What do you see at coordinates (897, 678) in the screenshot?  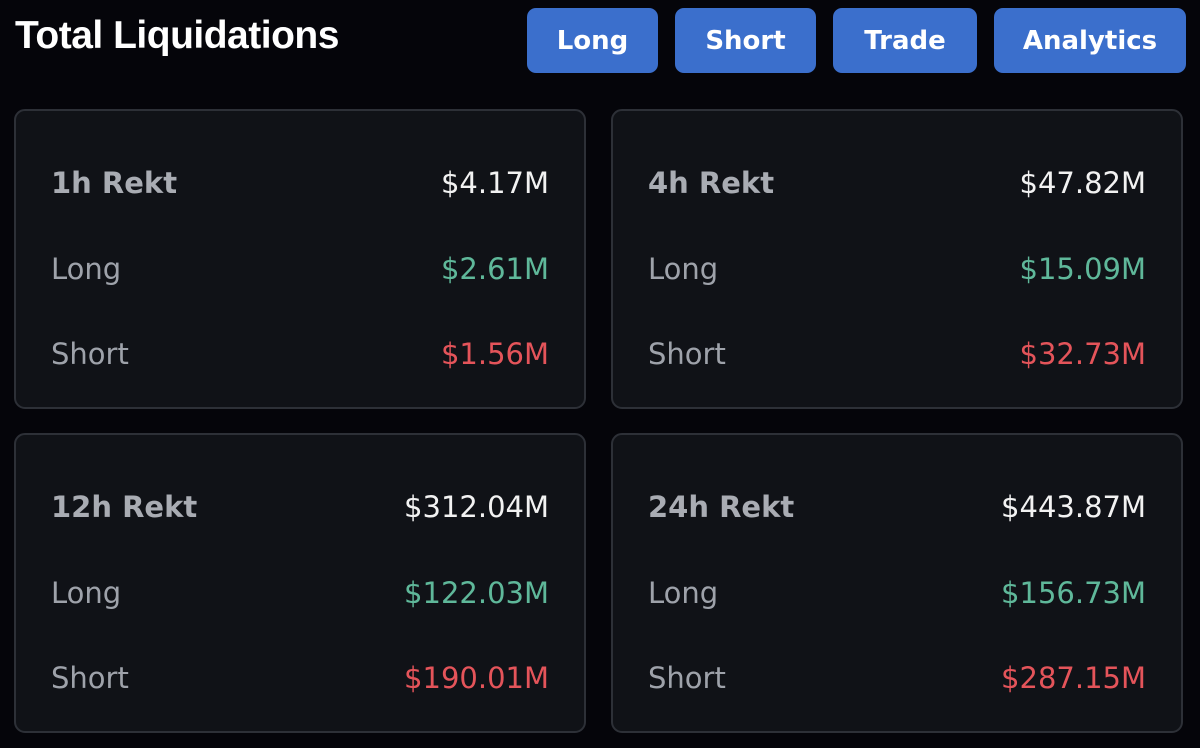 I see `row-short: Short $287.15M` at bounding box center [897, 678].